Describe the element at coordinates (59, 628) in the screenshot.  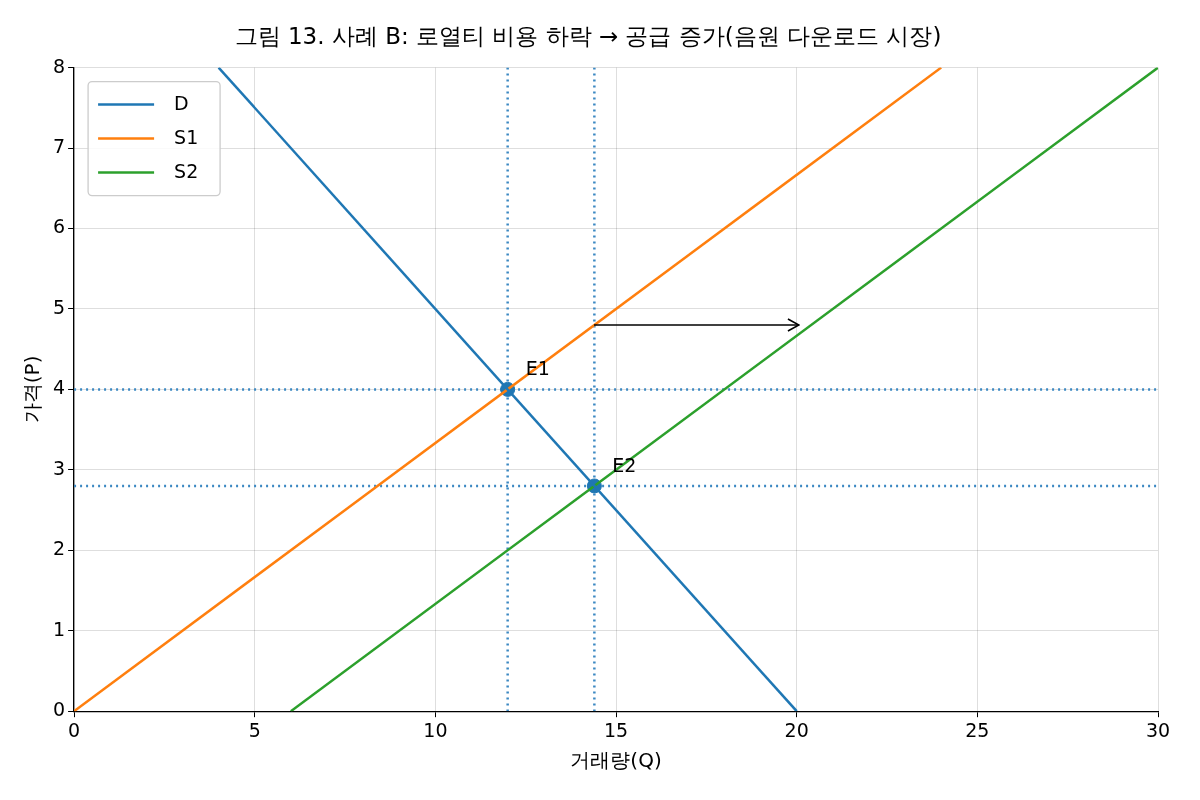
I see `y-tick-label: 1` at that location.